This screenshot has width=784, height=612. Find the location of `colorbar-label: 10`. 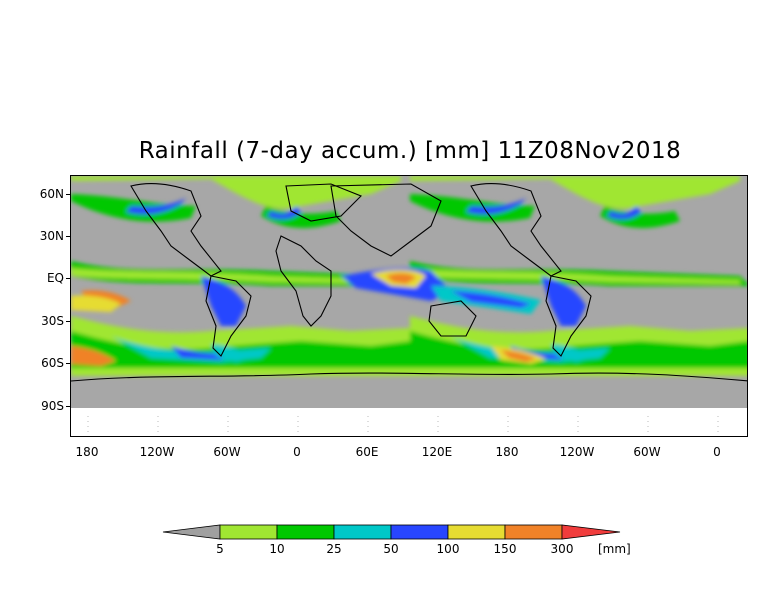

colorbar-label: 10 is located at coordinates (277, 549).